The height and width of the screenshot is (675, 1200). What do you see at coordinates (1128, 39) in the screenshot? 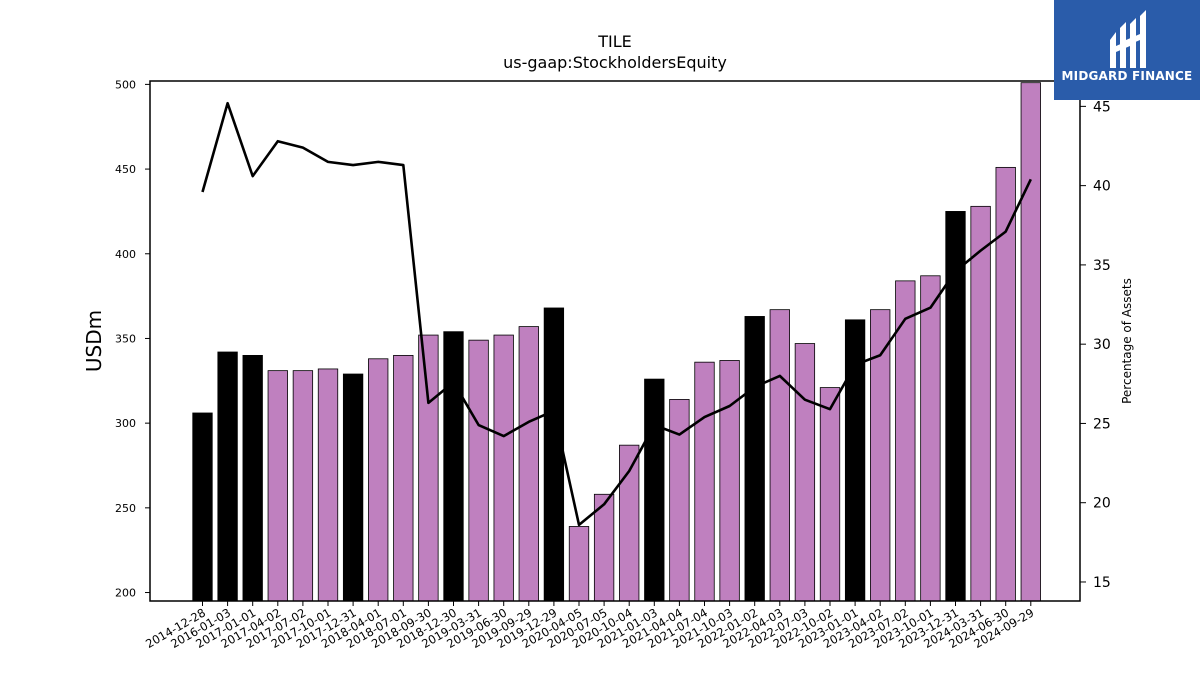
I see `midgard-logo-icon` at bounding box center [1128, 39].